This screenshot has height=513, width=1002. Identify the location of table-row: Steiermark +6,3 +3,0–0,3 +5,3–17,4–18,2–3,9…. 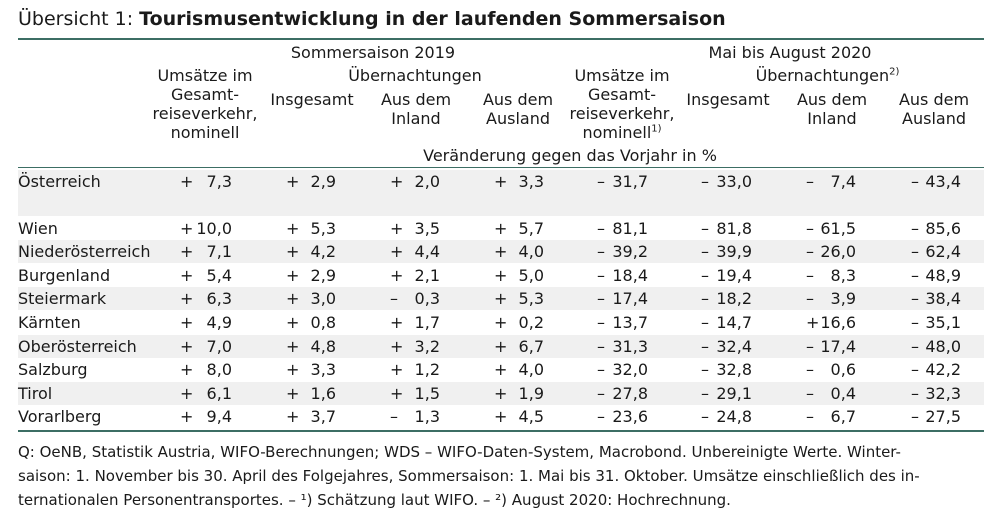
(501, 298).